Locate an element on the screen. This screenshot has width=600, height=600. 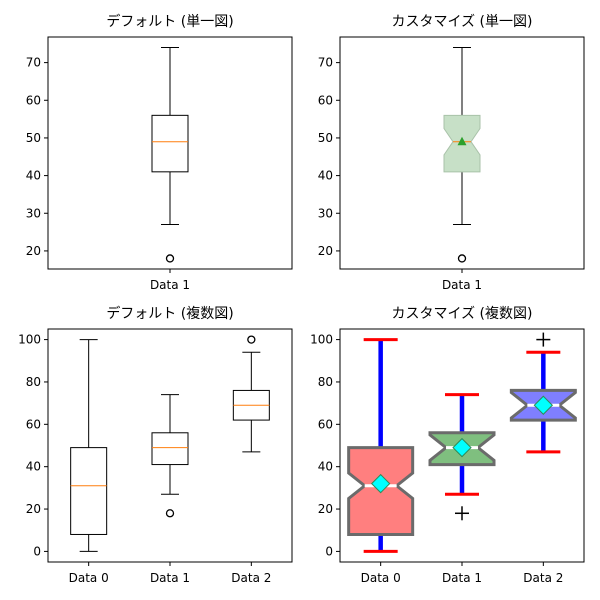
panel-title: デフォルト (単一図) is located at coordinates (169, 21).